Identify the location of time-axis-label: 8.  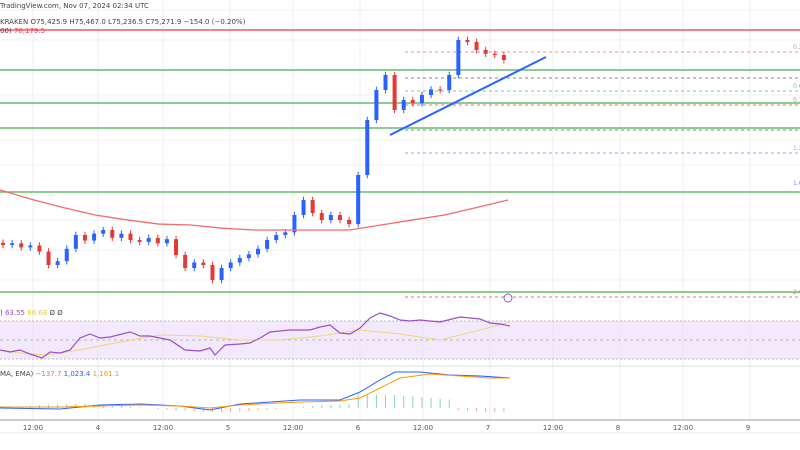
(618, 428).